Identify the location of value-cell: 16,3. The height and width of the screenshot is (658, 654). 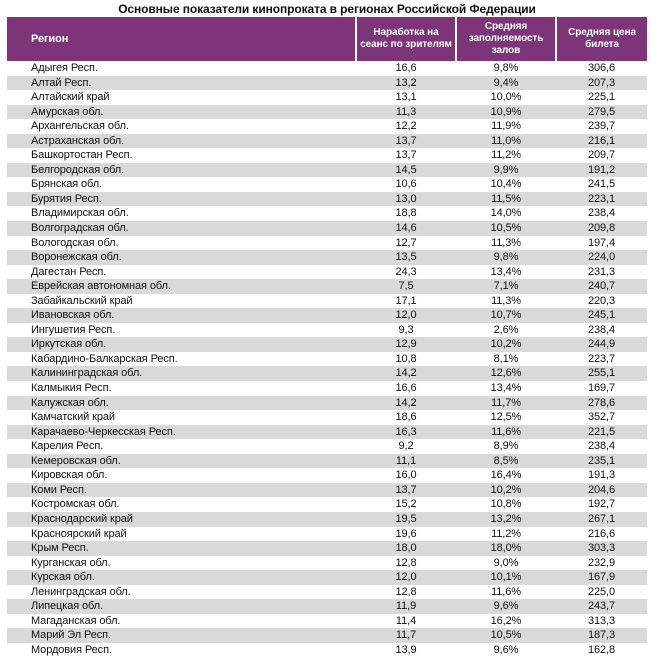
(406, 431).